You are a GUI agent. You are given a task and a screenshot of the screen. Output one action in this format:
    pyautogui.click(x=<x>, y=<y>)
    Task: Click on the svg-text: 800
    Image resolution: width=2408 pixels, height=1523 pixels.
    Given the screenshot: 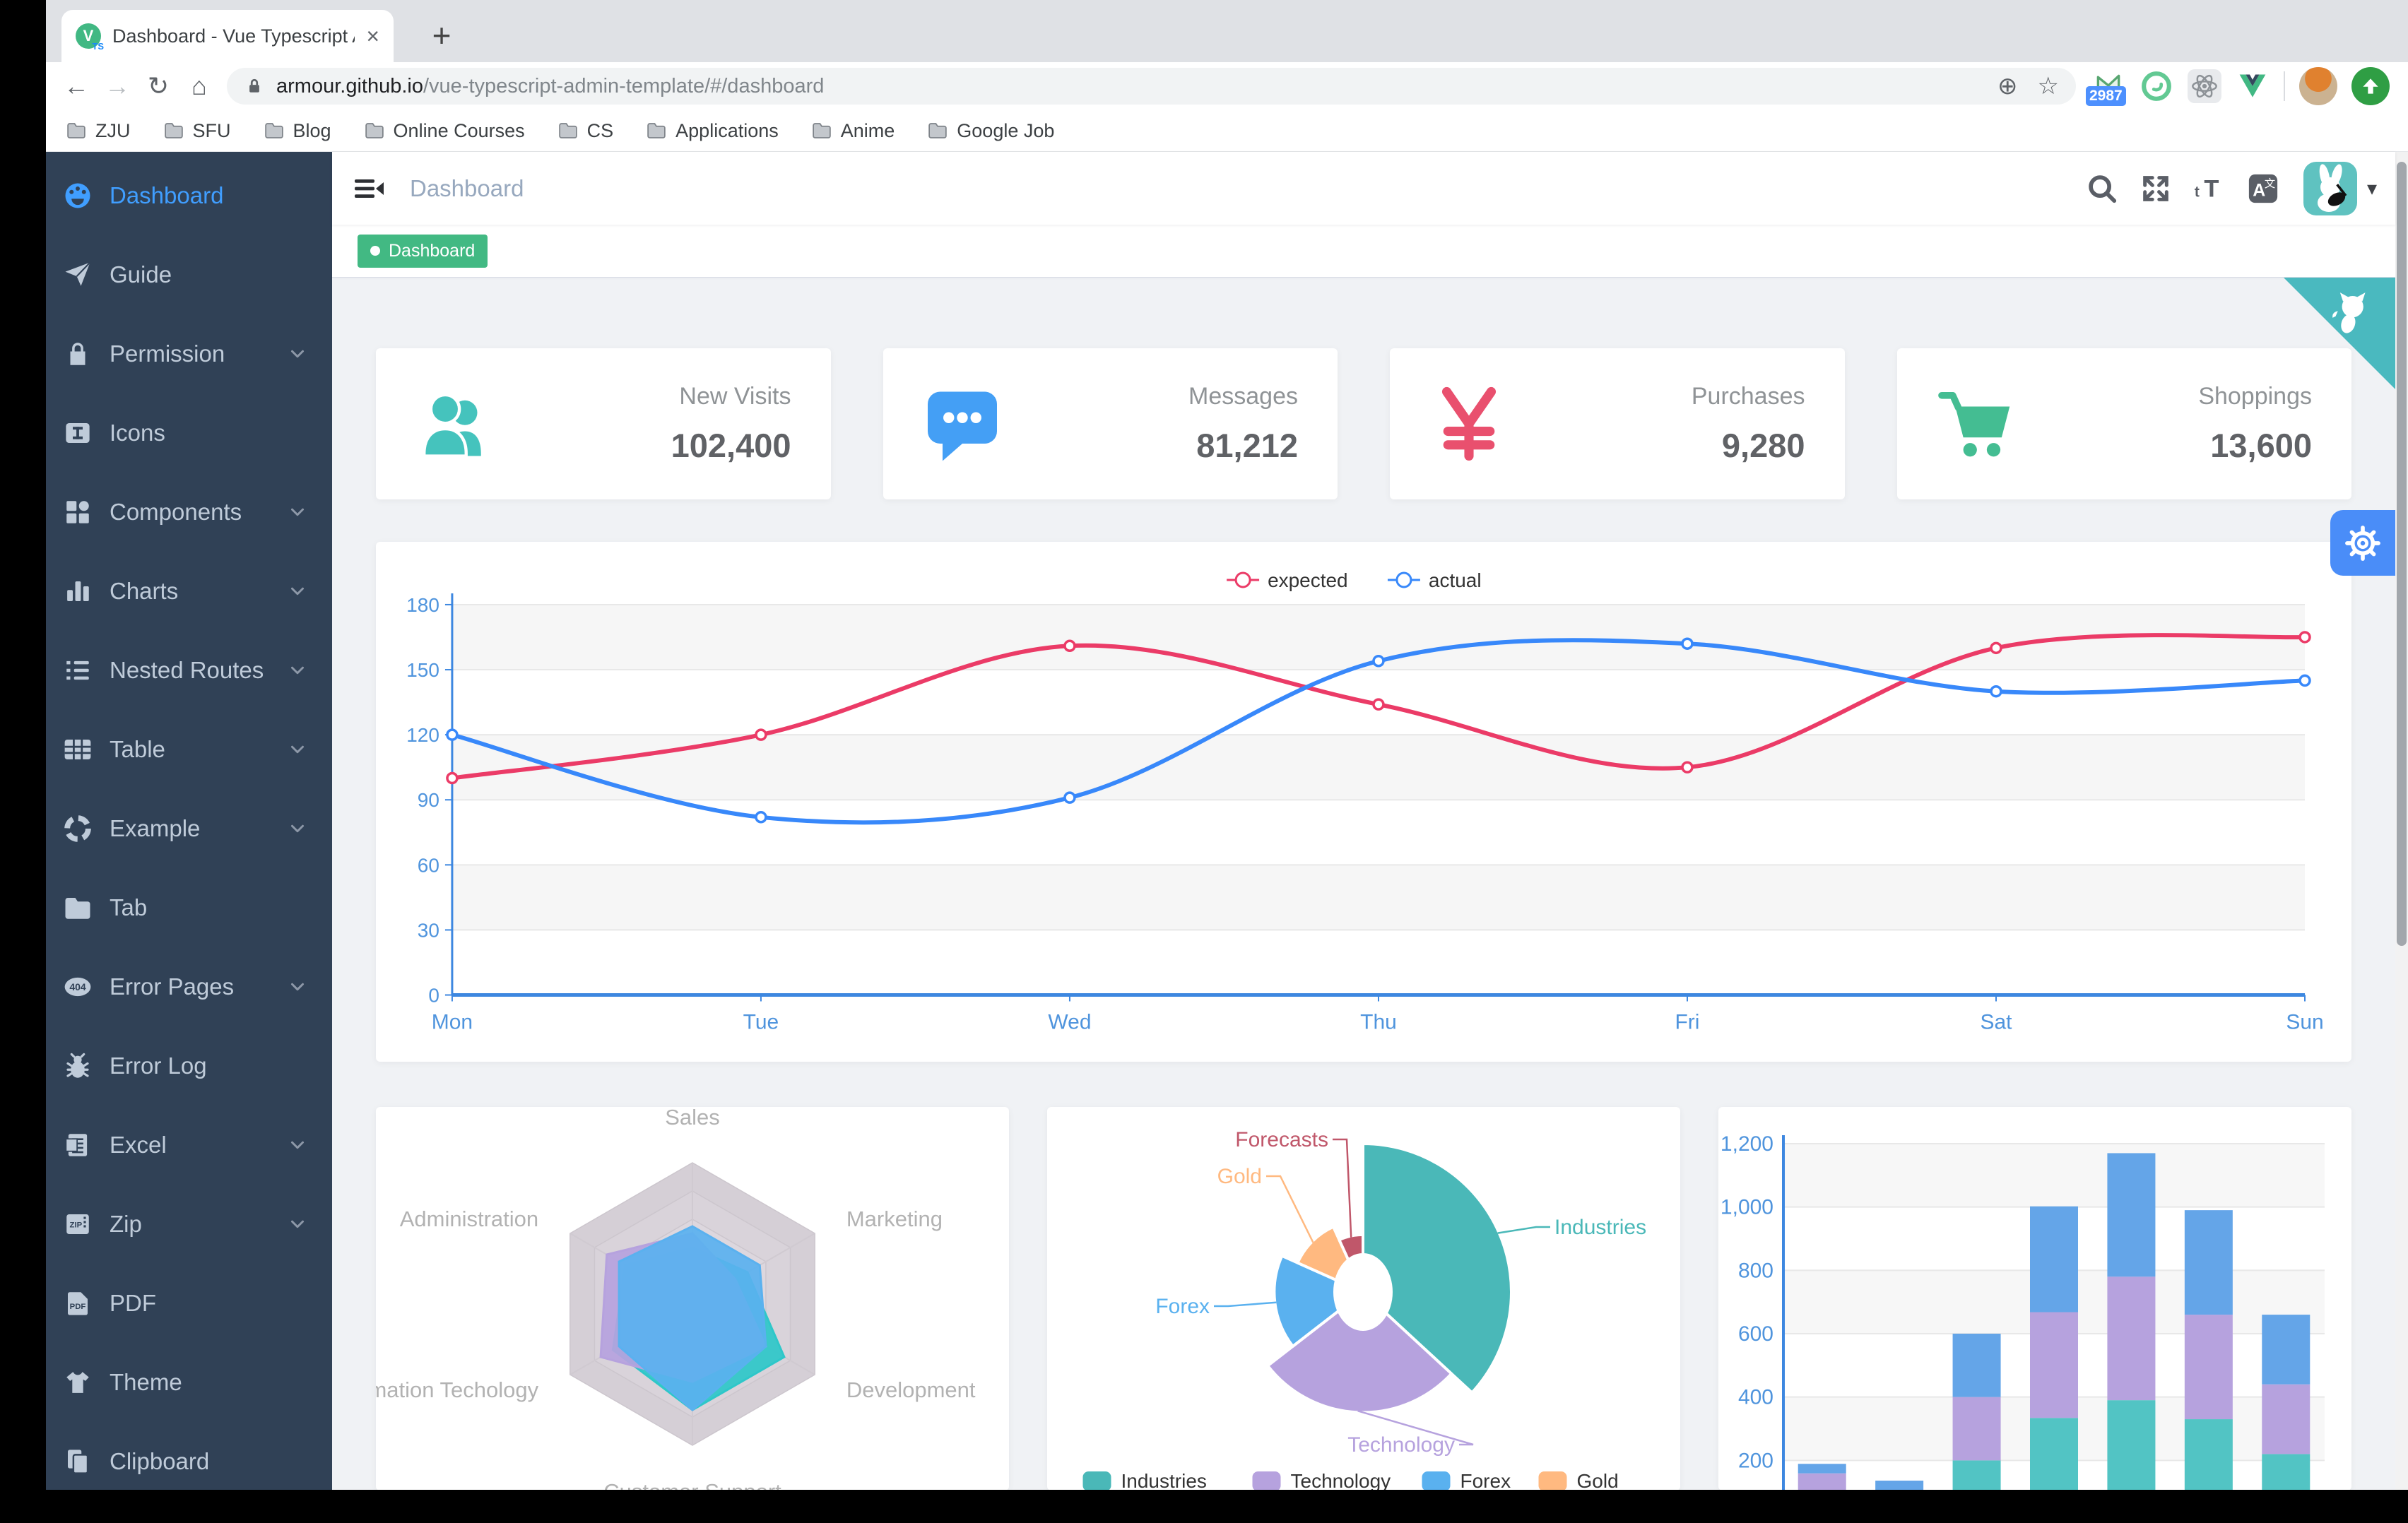 What is the action you would take?
    pyautogui.click(x=1755, y=1270)
    